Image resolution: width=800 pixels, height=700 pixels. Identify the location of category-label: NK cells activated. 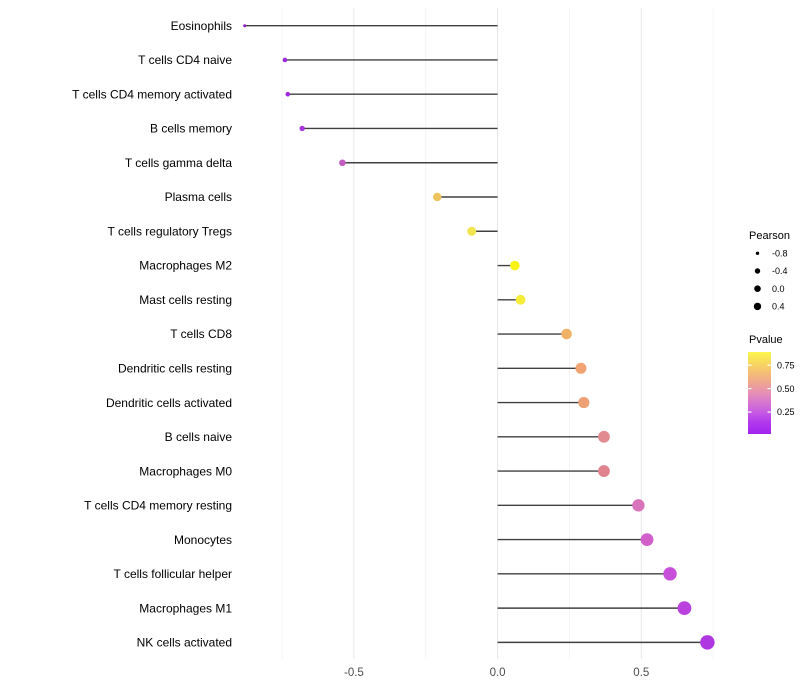
(184, 643).